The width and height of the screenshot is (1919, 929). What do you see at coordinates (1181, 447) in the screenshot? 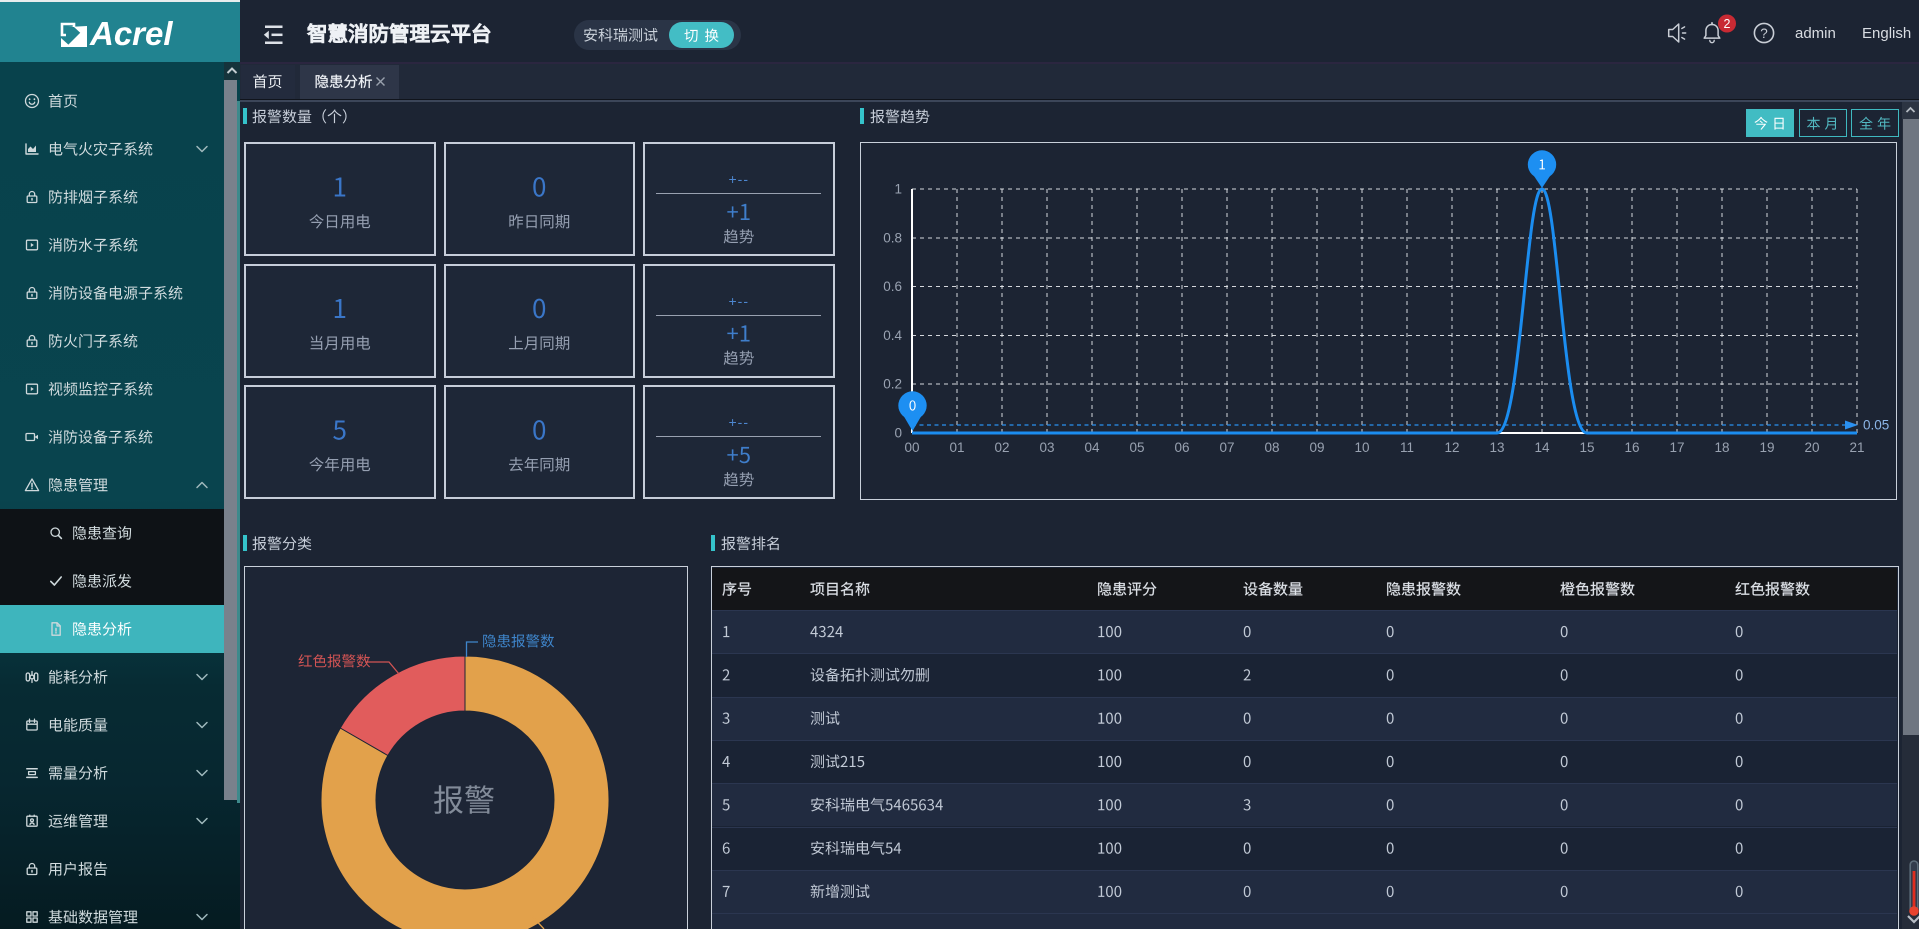
I see `svg-text: 06` at bounding box center [1181, 447].